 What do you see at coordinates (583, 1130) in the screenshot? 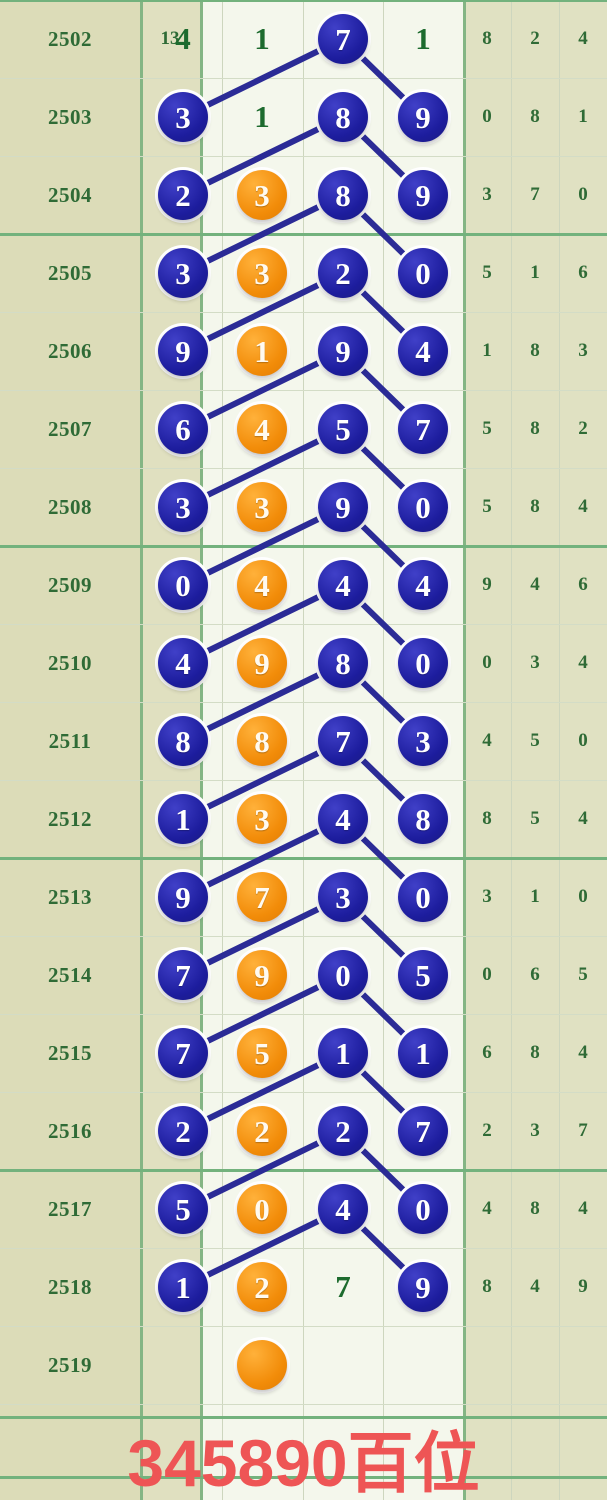
I see `tail-digit: 7` at bounding box center [583, 1130].